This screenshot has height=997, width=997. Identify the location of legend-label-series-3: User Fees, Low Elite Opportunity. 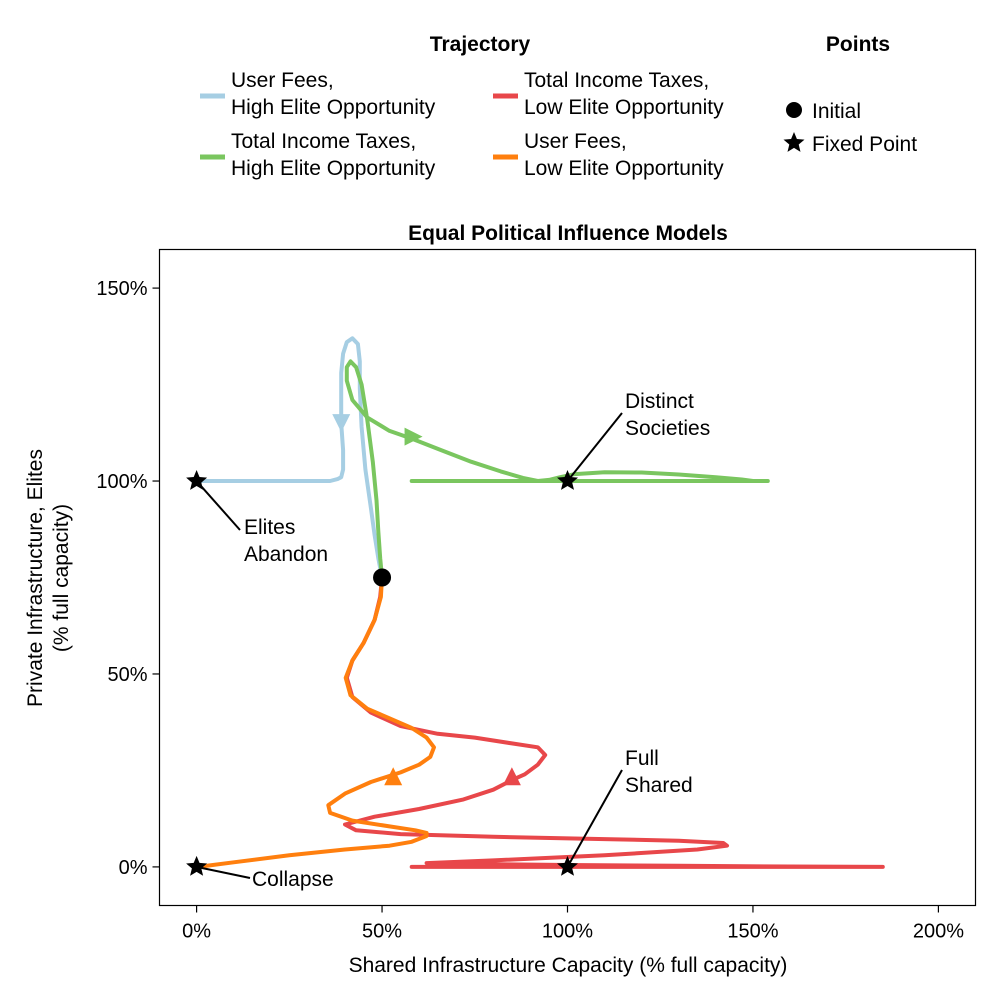
(624, 155).